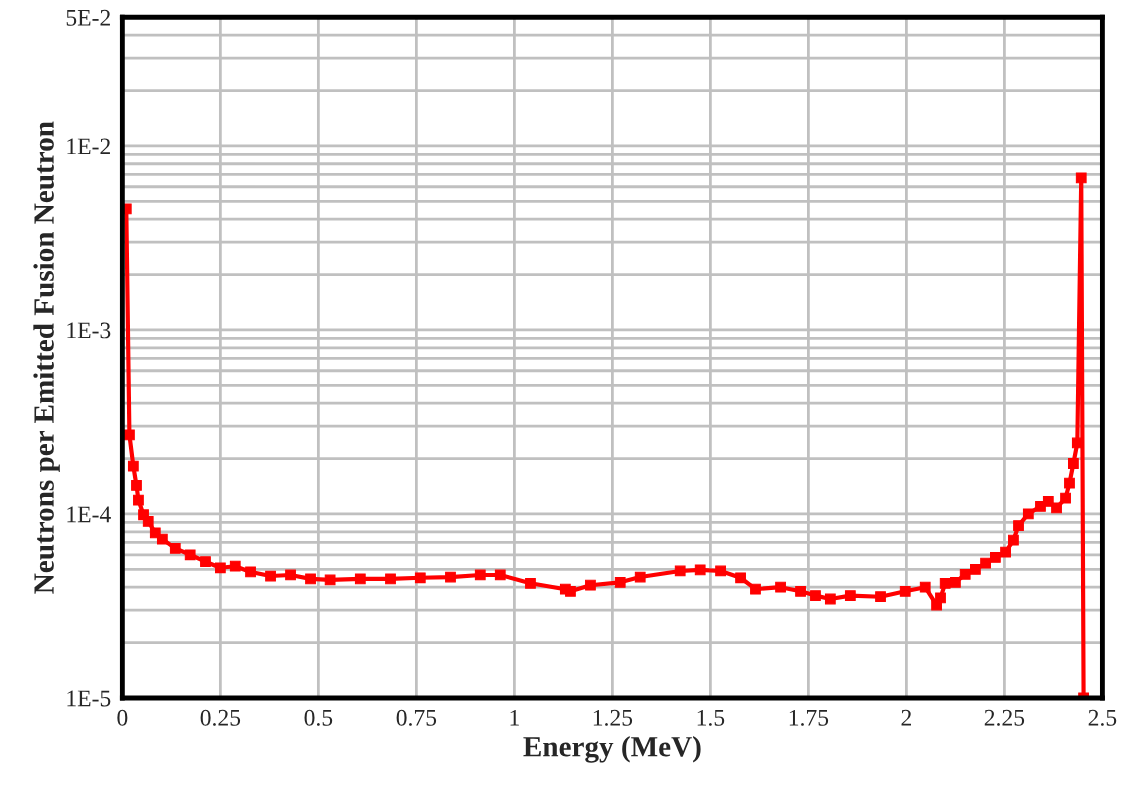 Image resolution: width=1133 pixels, height=786 pixels. What do you see at coordinates (613, 717) in the screenshot?
I see `x-tick-label: 1.25` at bounding box center [613, 717].